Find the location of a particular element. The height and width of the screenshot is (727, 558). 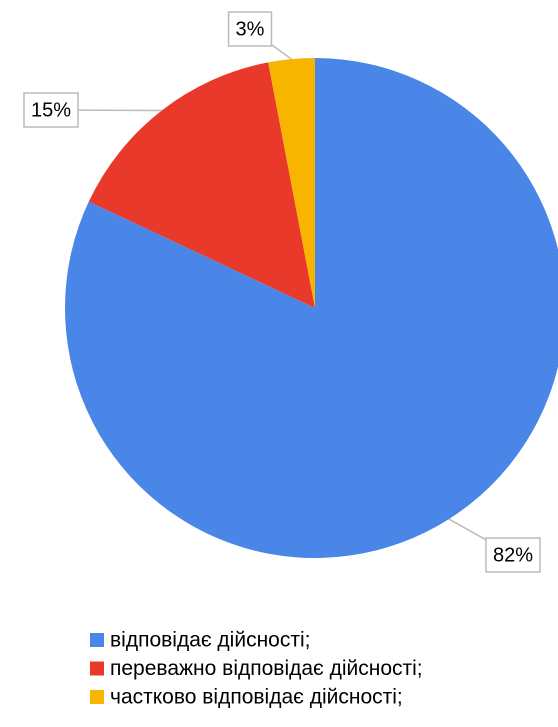

legend-label: переважно відповідає дійсності; is located at coordinates (266, 668).